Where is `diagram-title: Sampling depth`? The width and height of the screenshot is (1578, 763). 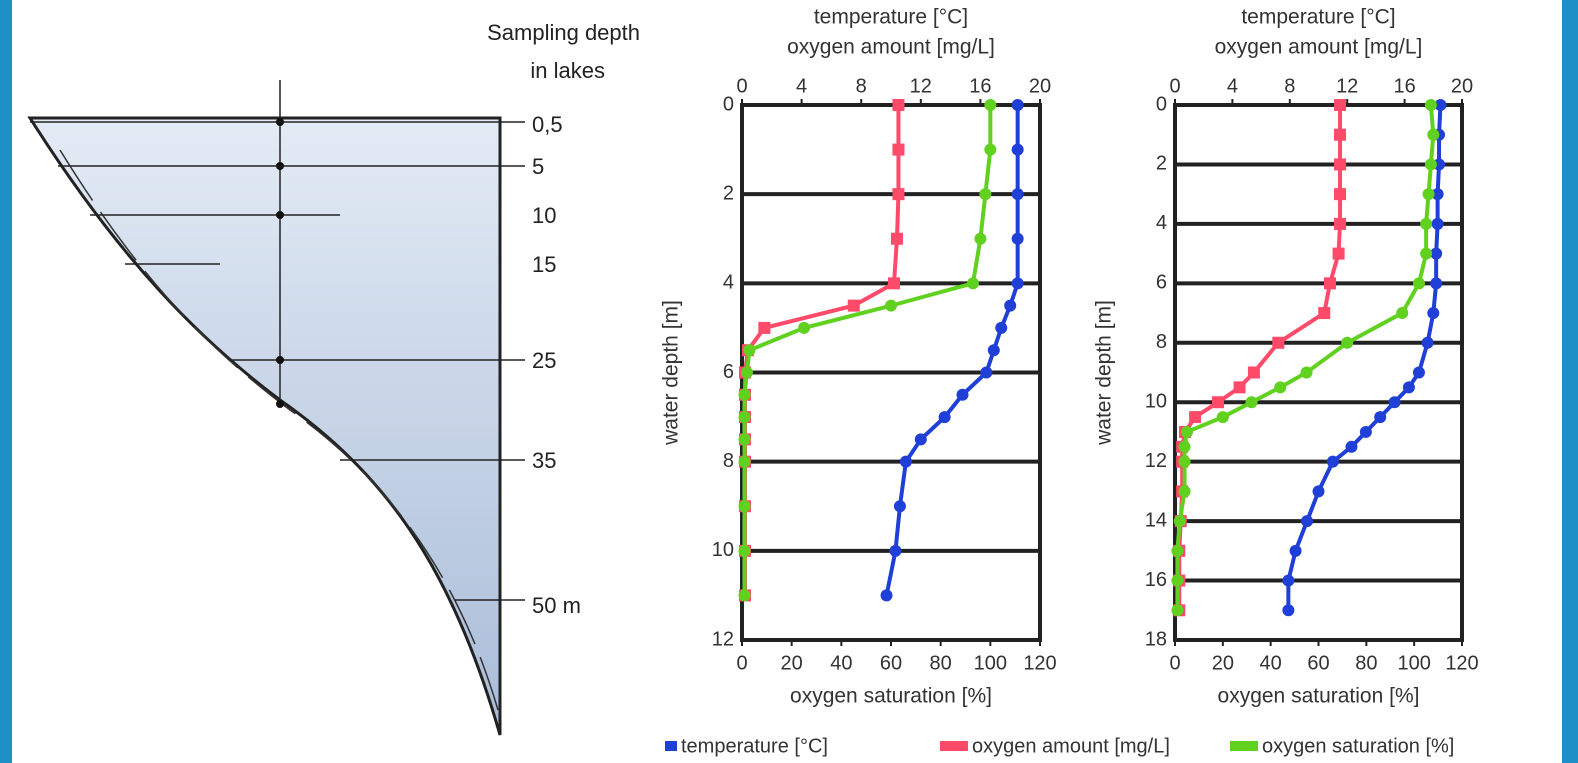 diagram-title: Sampling depth is located at coordinates (563, 32).